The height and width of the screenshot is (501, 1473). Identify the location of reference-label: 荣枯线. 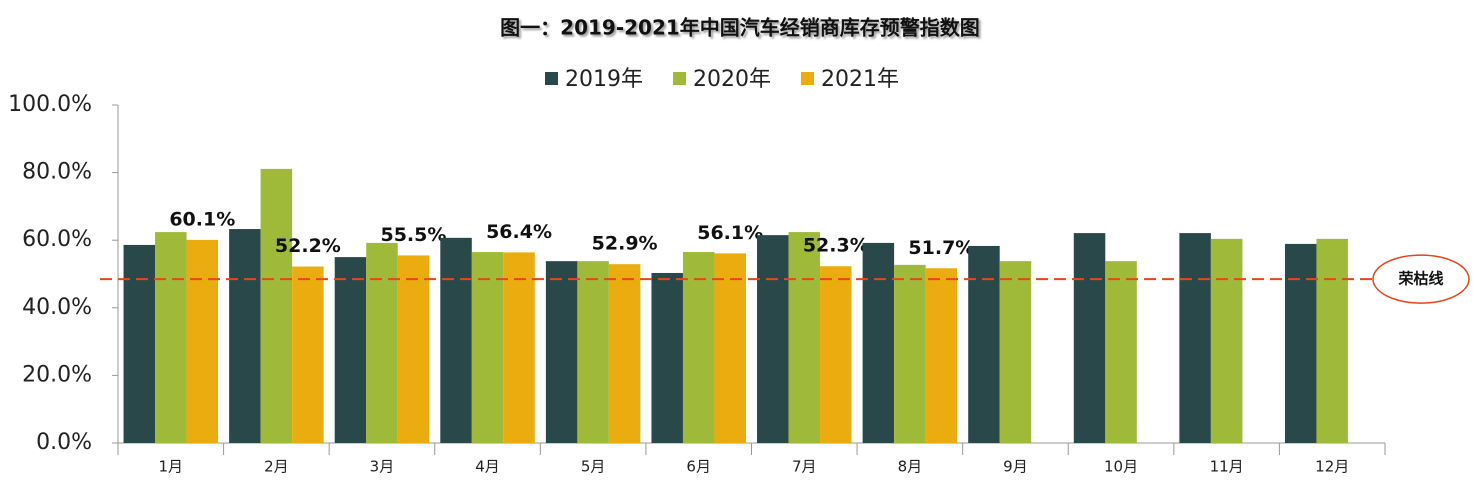
(1420, 279).